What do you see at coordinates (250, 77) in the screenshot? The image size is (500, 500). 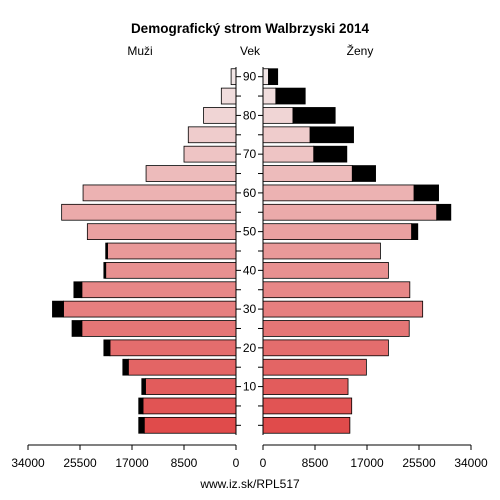 I see `age-tick-label: 90` at bounding box center [250, 77].